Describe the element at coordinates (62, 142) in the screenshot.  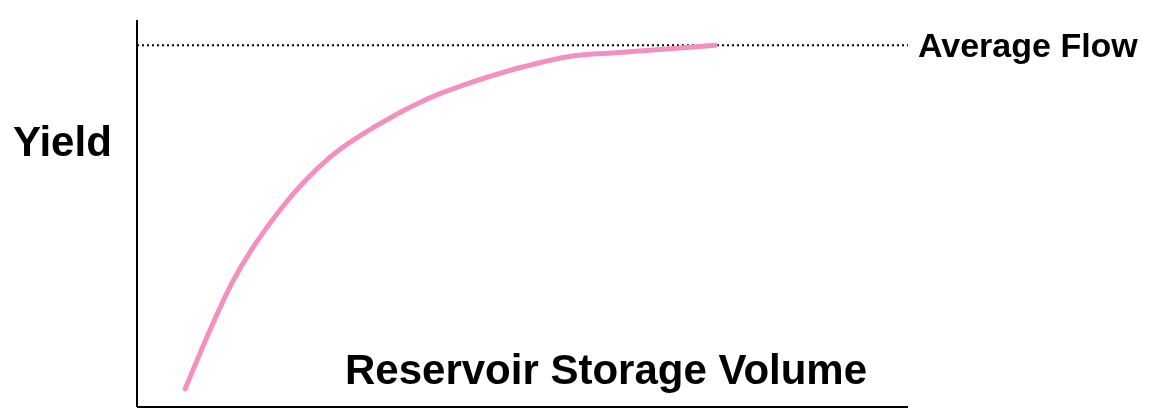
I see `y-axis-title: Yield` at that location.